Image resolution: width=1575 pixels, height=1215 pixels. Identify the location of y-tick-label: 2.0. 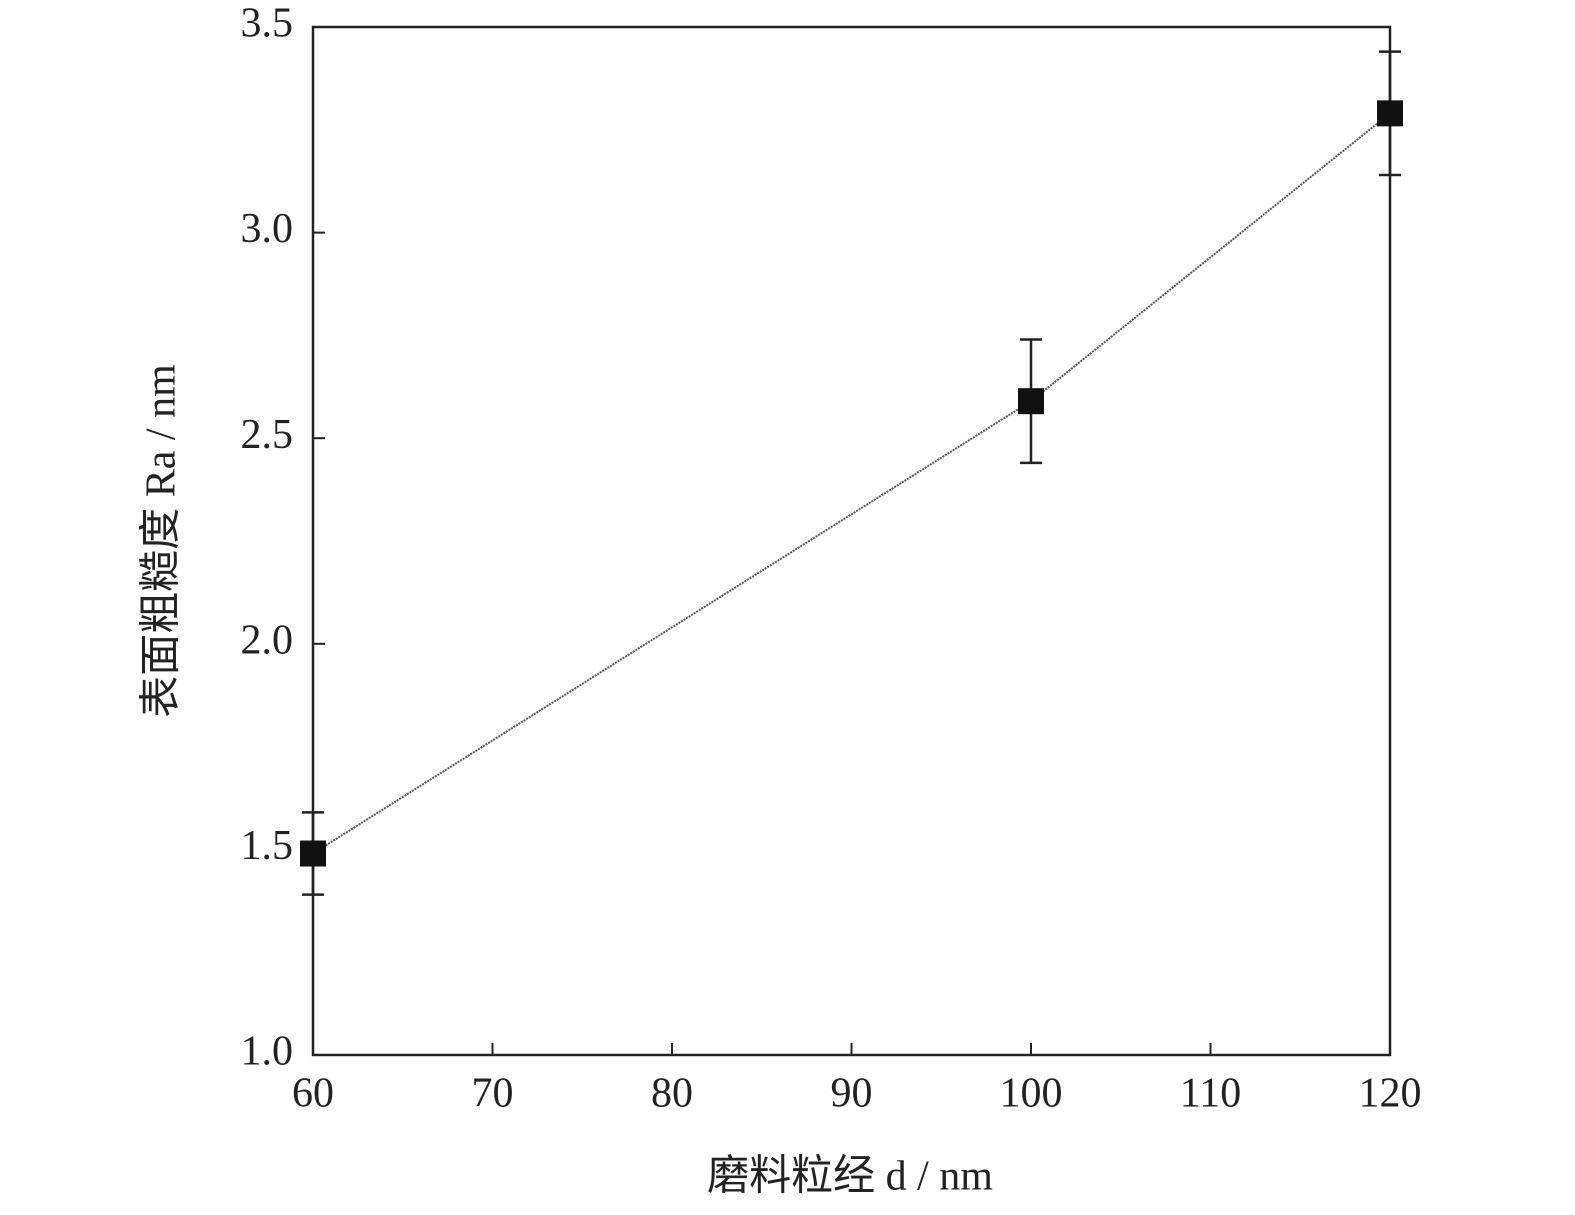
(267, 640).